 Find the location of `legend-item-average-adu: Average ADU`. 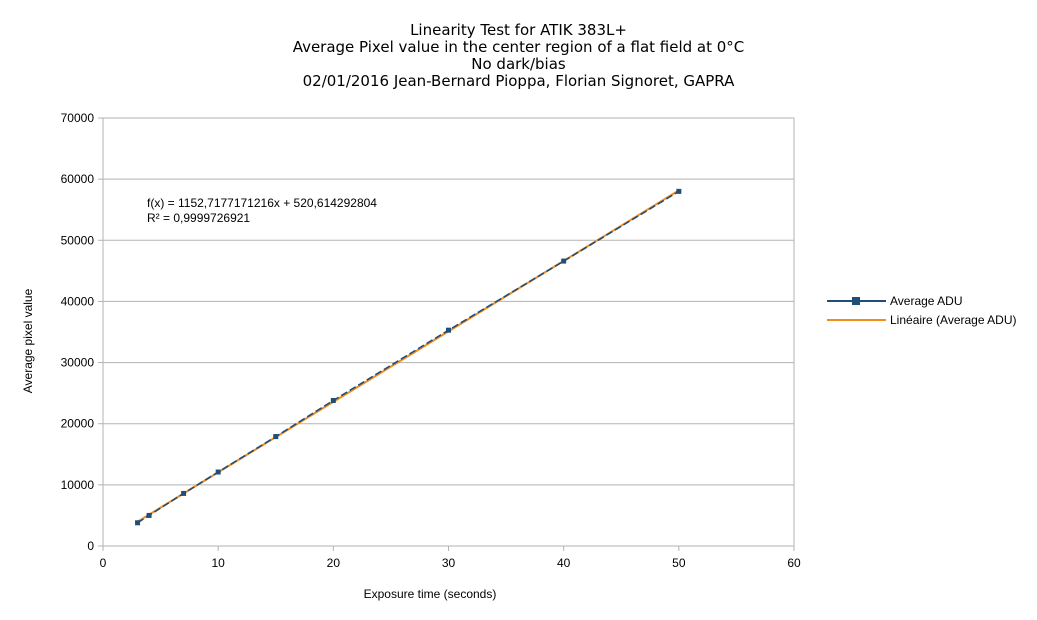

legend-item-average-adu: Average ADU is located at coordinates (895, 301).